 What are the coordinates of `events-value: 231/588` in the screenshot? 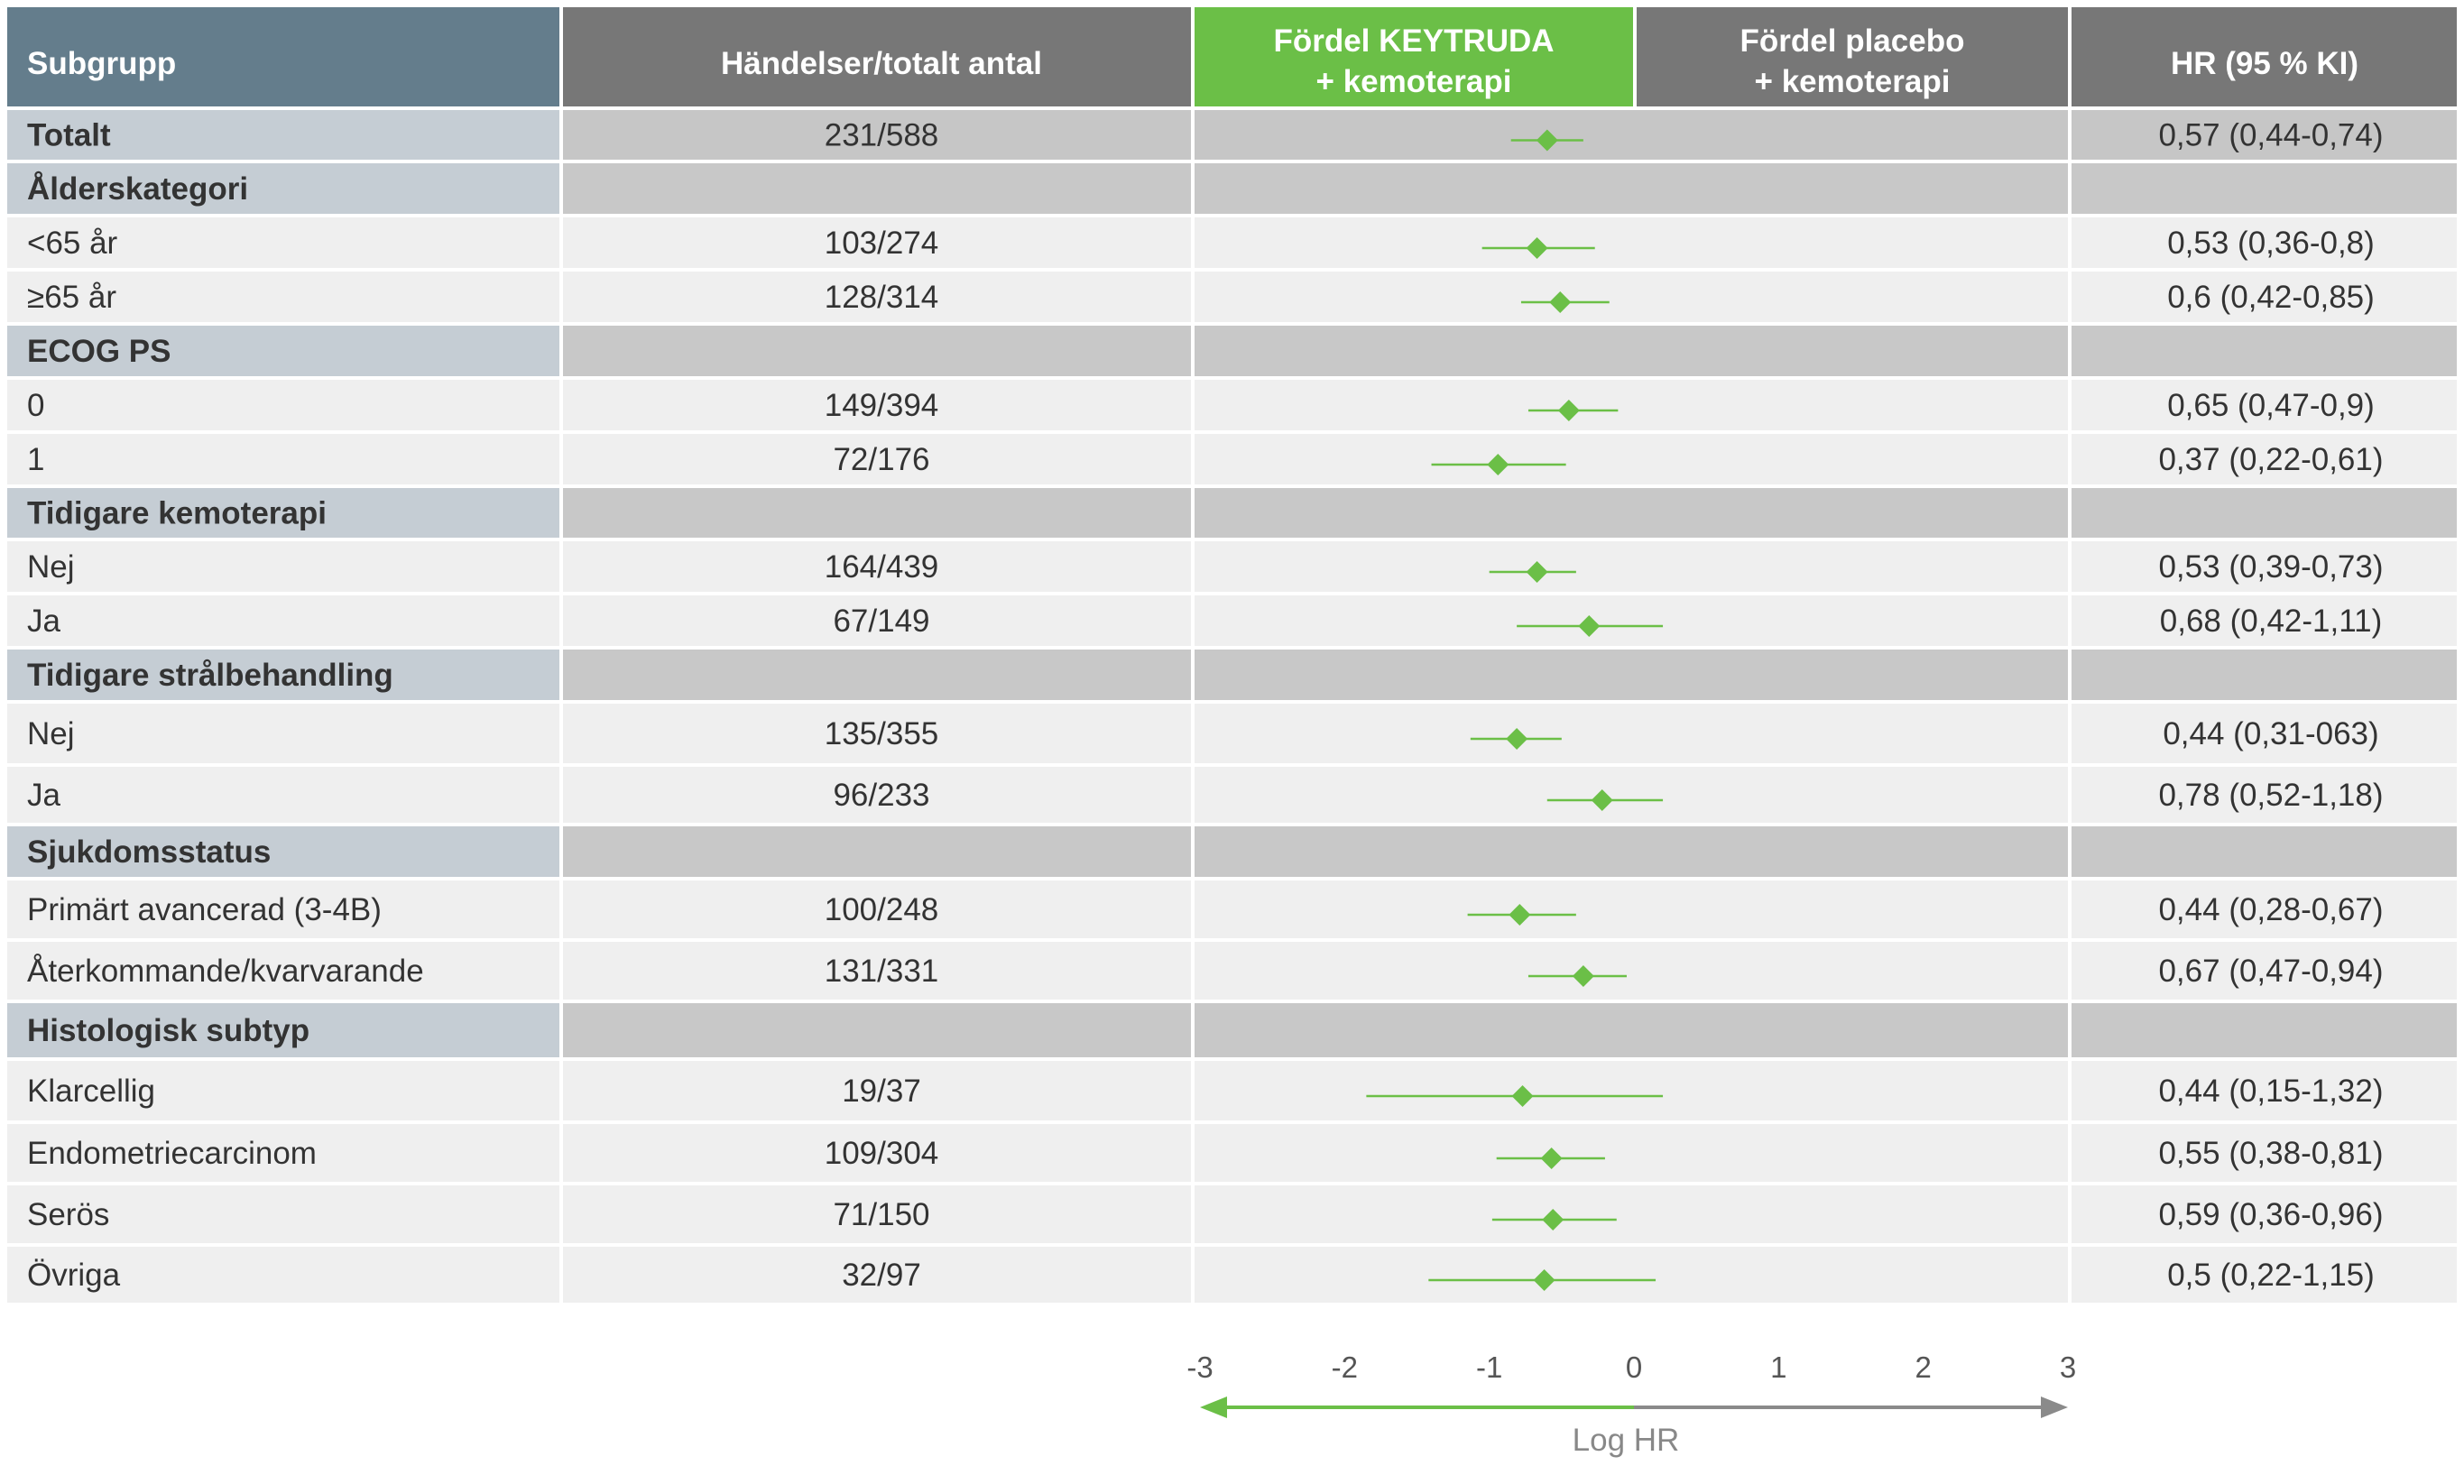 It's located at (882, 135).